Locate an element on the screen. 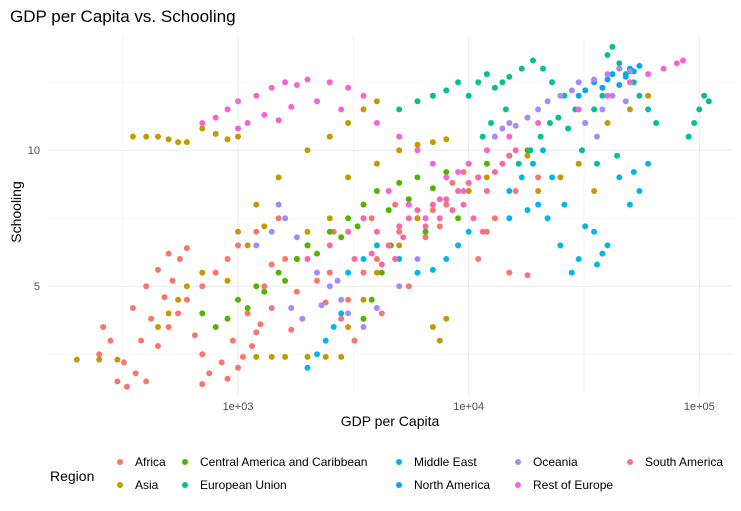  y-axis-ticks: 5 10 is located at coordinates (34, 219).